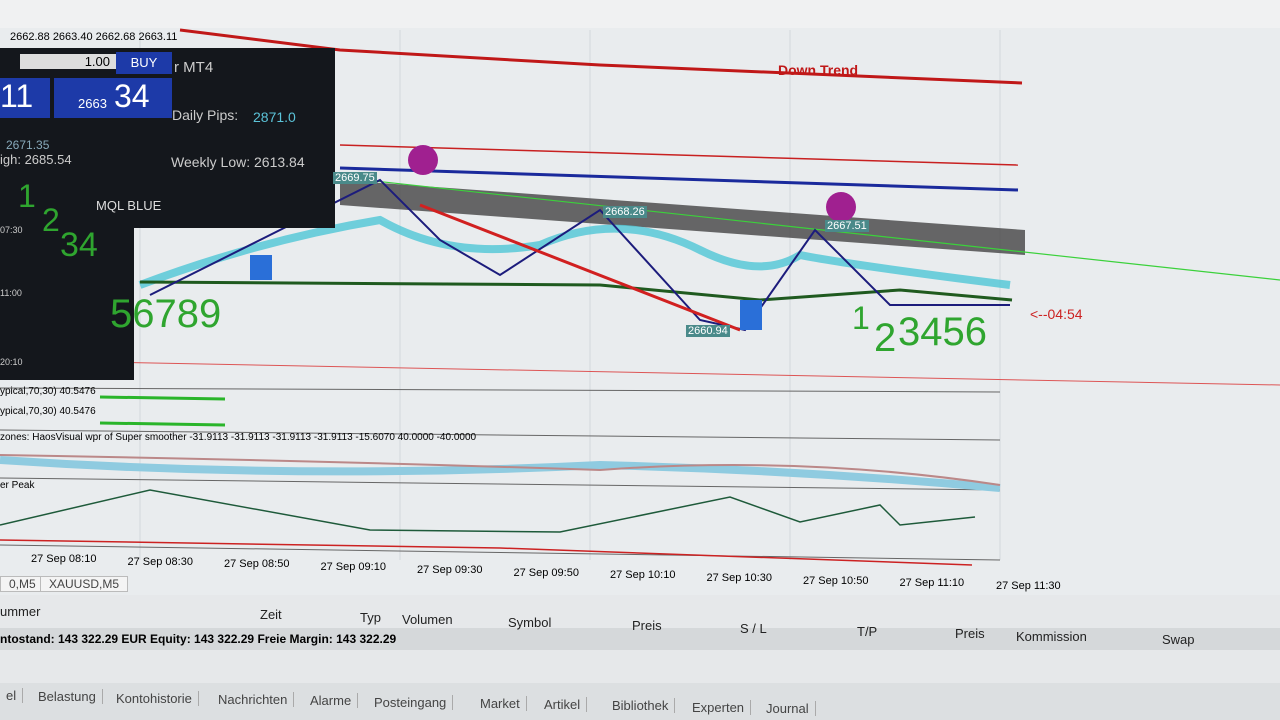 This screenshot has height=720, width=1280. I want to click on price-label: 2667.51, so click(847, 226).